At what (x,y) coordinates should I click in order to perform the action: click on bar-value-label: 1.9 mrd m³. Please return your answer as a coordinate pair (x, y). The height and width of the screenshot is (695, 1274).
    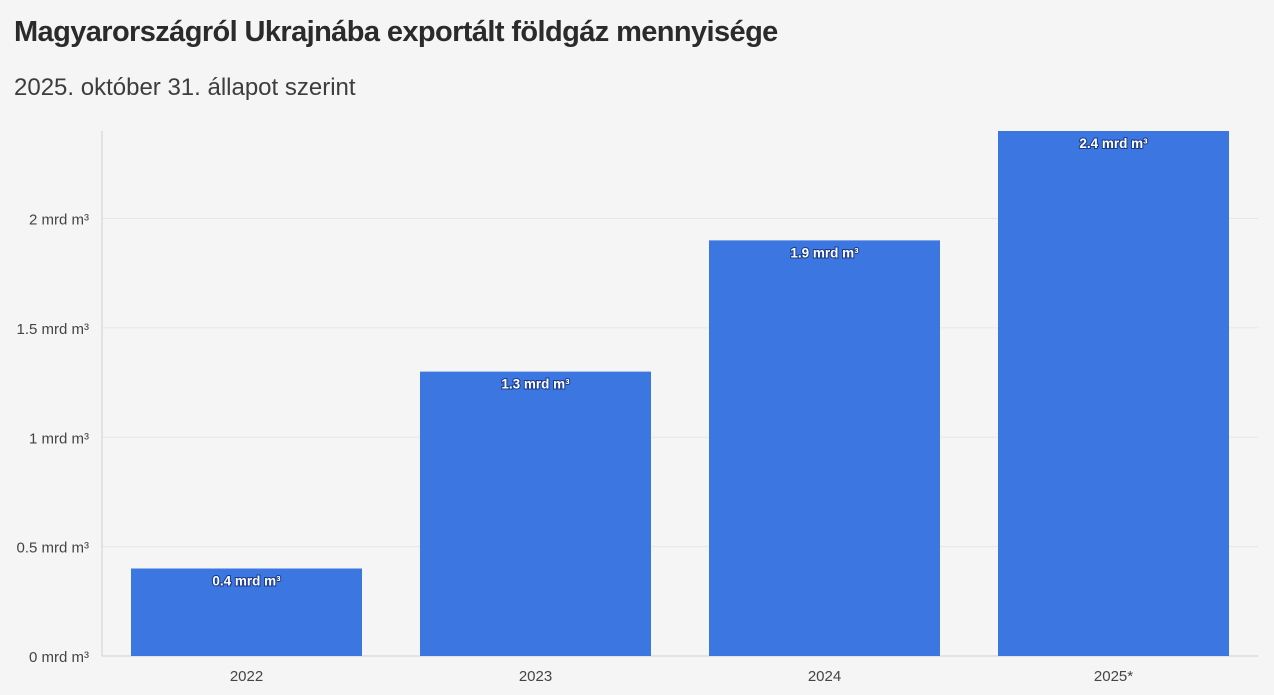
    Looking at the image, I should click on (824, 252).